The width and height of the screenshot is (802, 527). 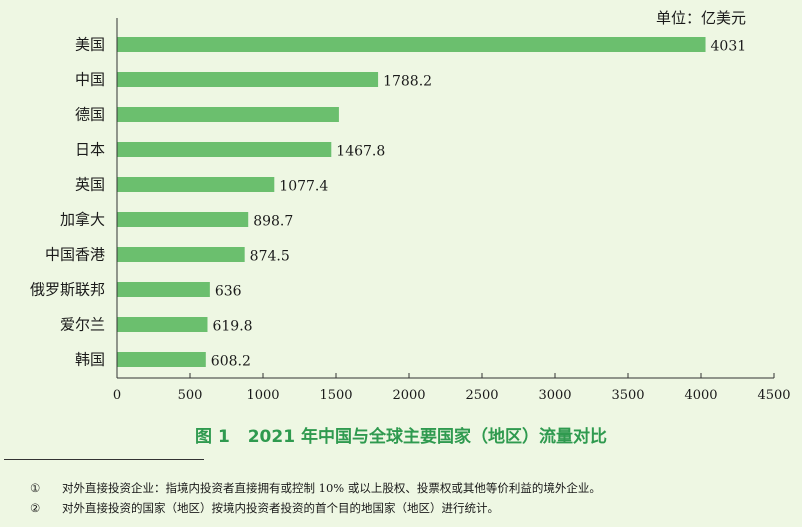 What do you see at coordinates (262, 395) in the screenshot?
I see `x-tick-label: 1000` at bounding box center [262, 395].